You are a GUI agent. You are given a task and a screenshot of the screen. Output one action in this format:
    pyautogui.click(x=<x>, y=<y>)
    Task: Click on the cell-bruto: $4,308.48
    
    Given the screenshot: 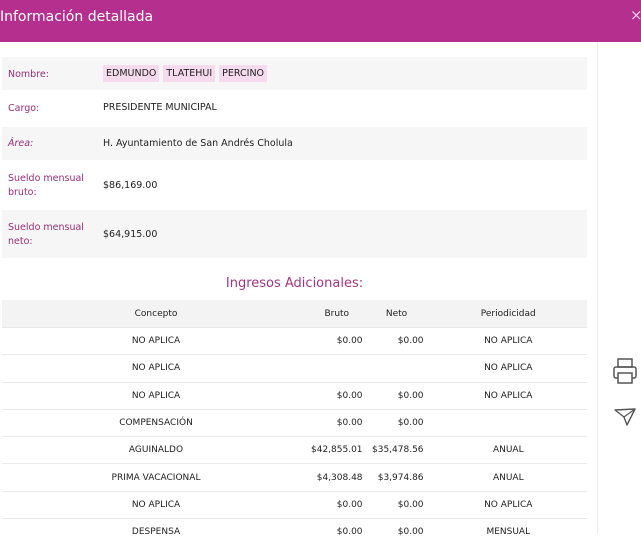 What is the action you would take?
    pyautogui.click(x=336, y=477)
    